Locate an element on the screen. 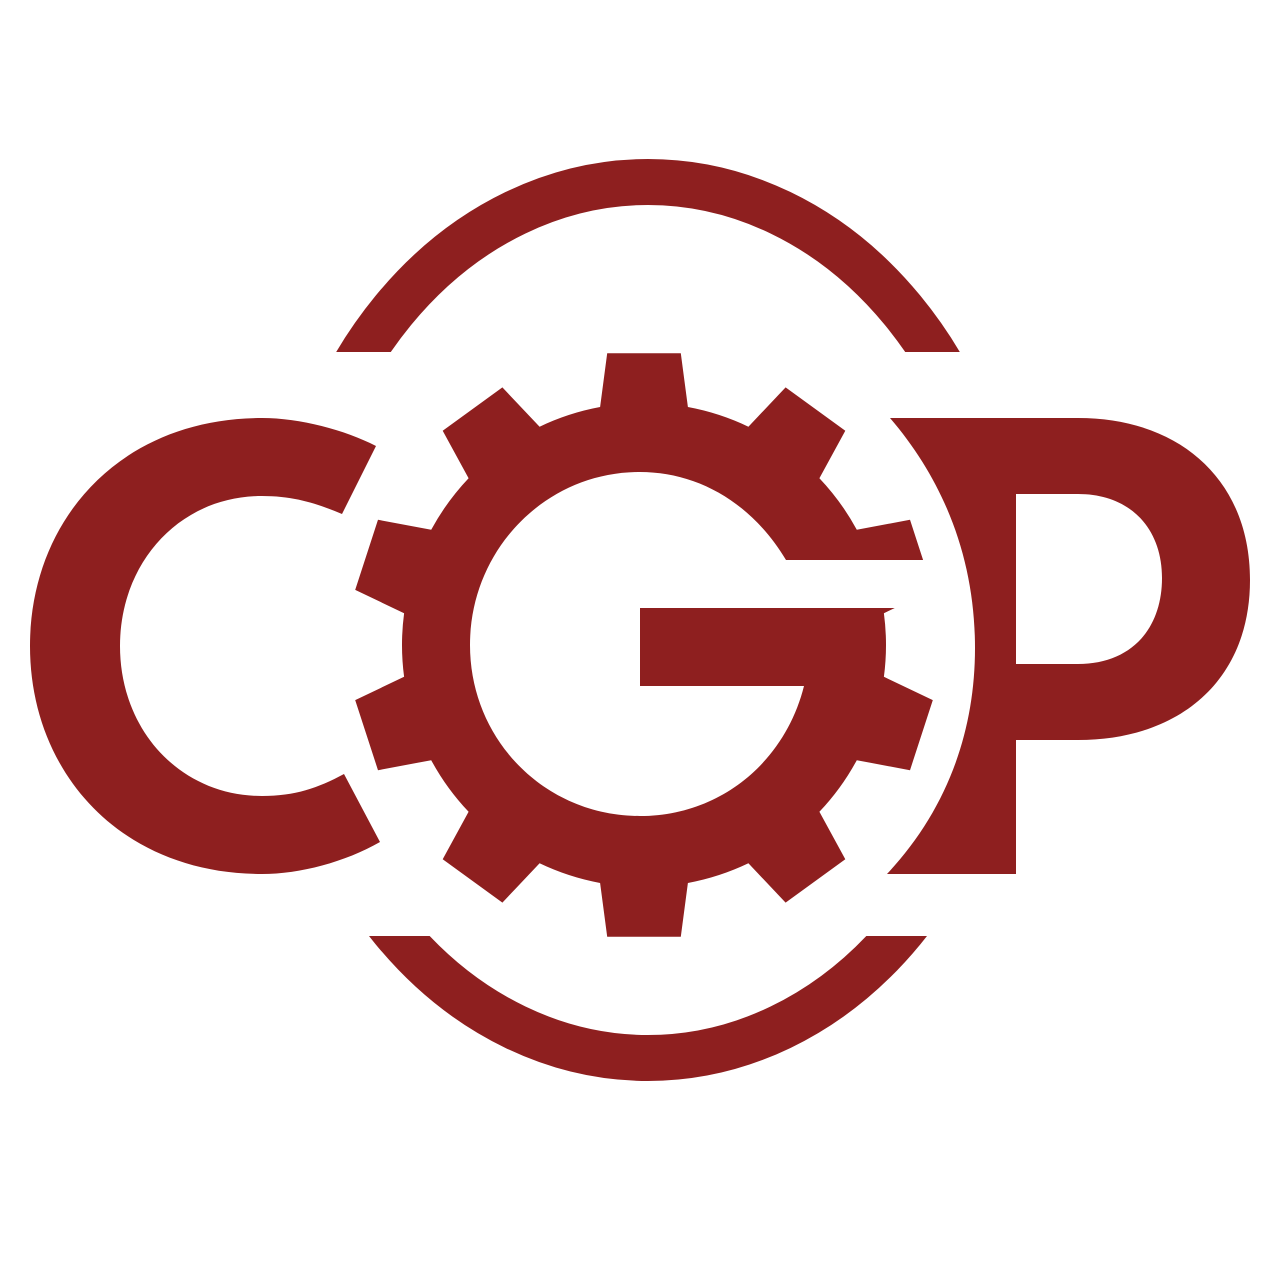 This screenshot has height=1280, width=1280. letter-g is located at coordinates (715, 644).